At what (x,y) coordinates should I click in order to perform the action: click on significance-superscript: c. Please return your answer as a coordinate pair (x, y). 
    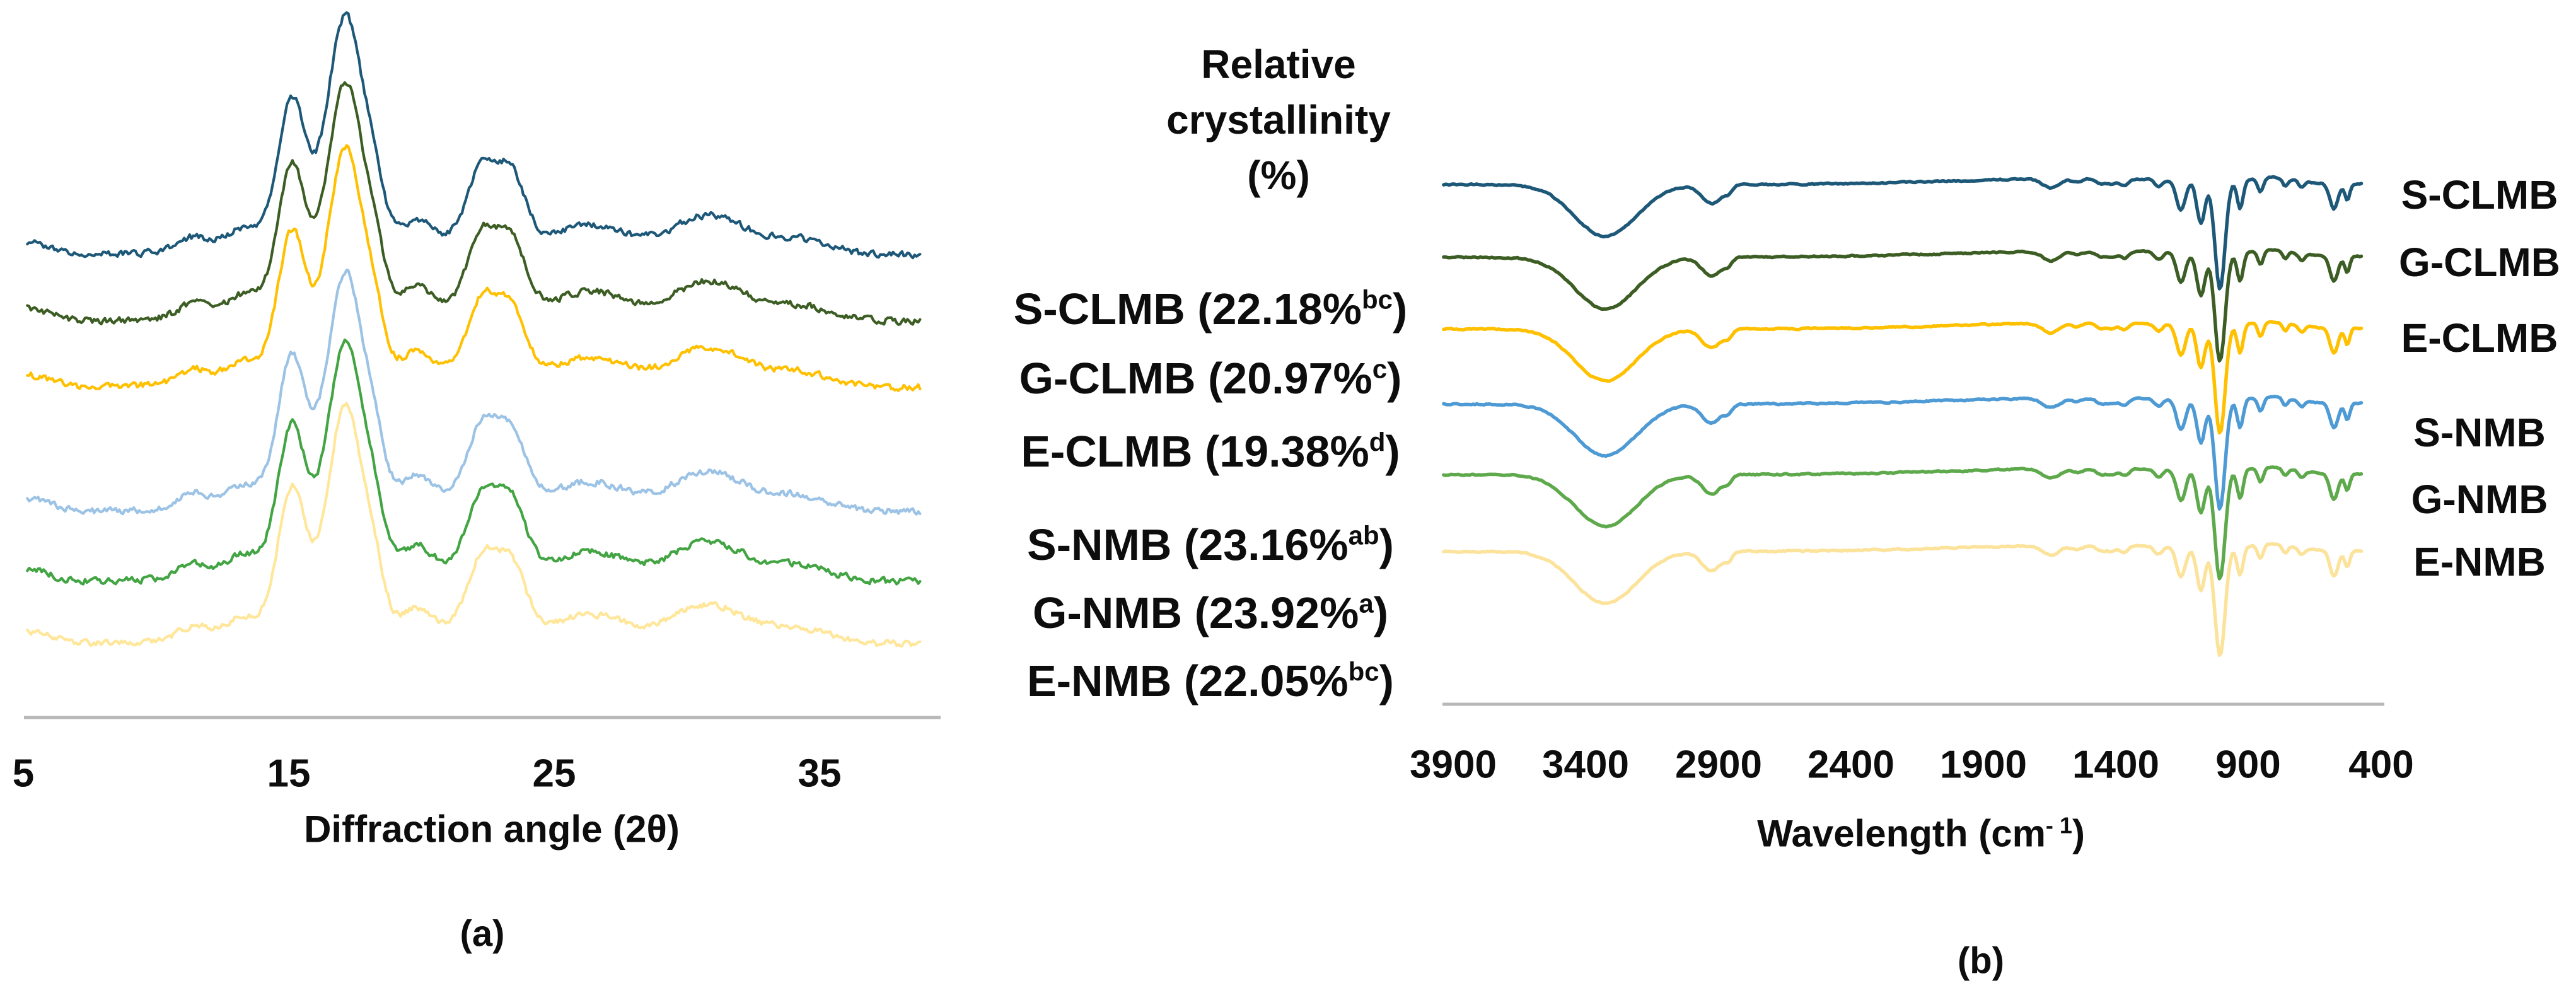
    Looking at the image, I should click on (1380, 369).